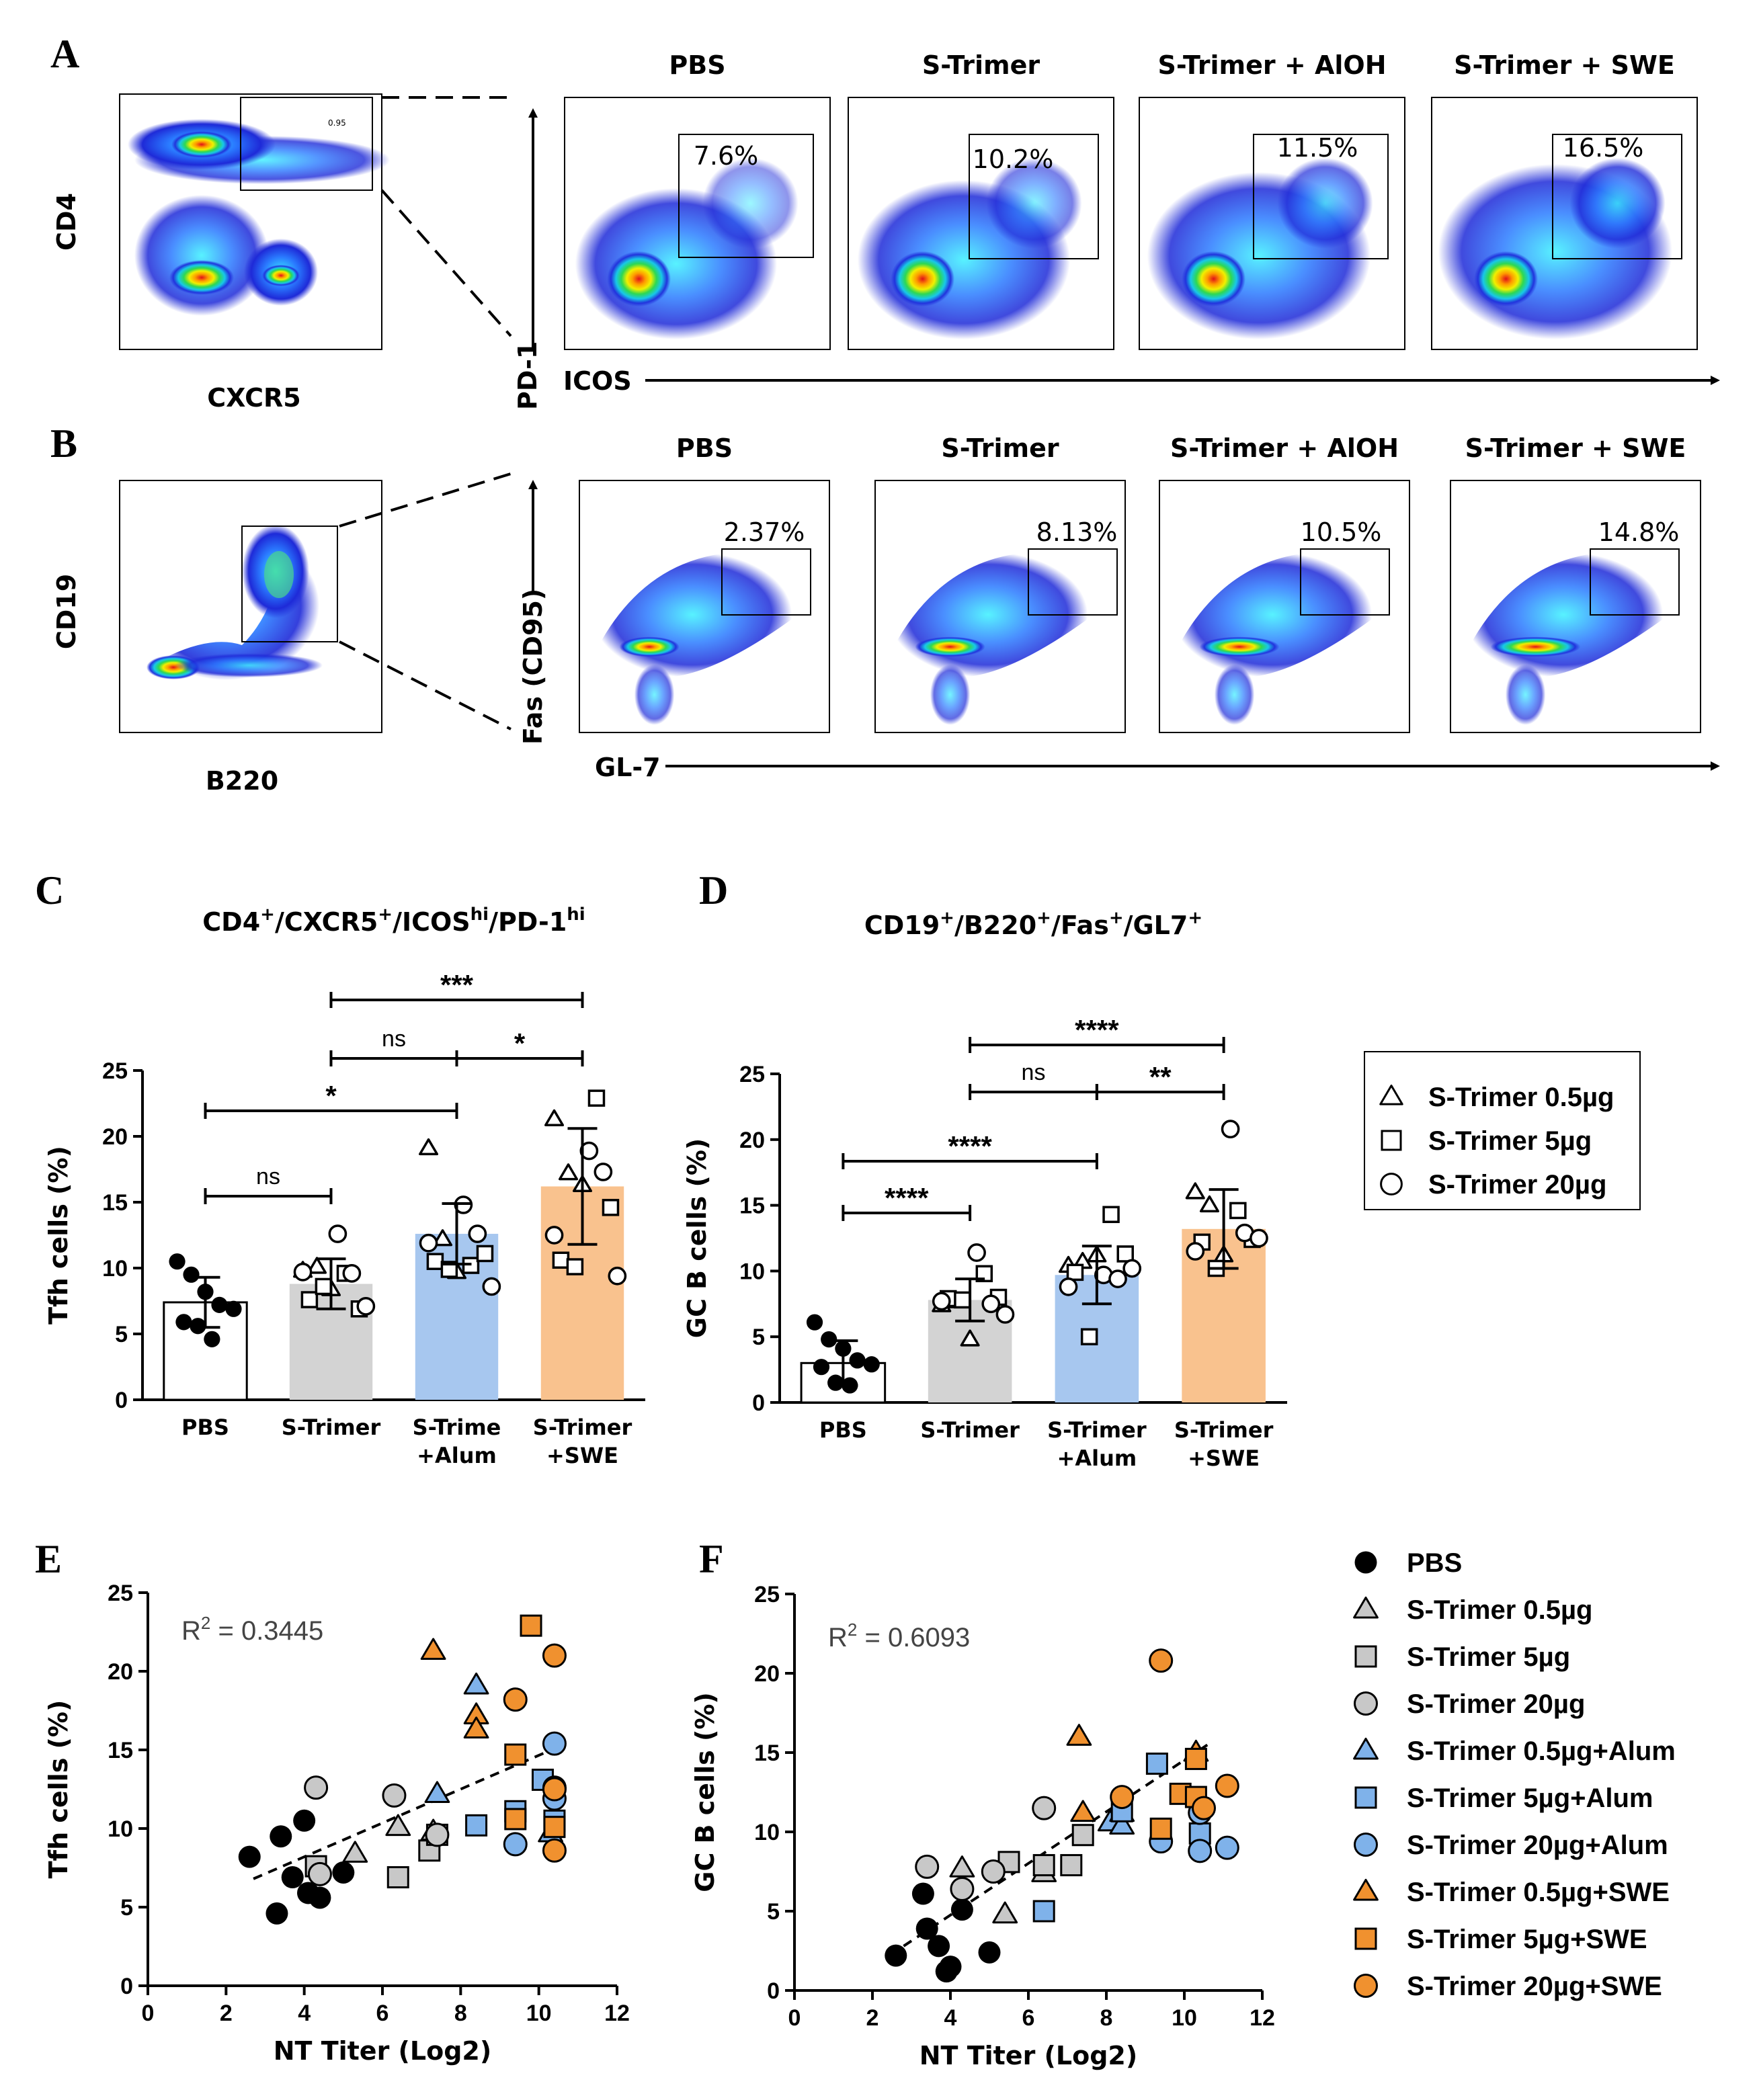 The height and width of the screenshot is (2100, 1759). What do you see at coordinates (1366, 1845) in the screenshot?
I see `legend-ef-marker-circ` at bounding box center [1366, 1845].